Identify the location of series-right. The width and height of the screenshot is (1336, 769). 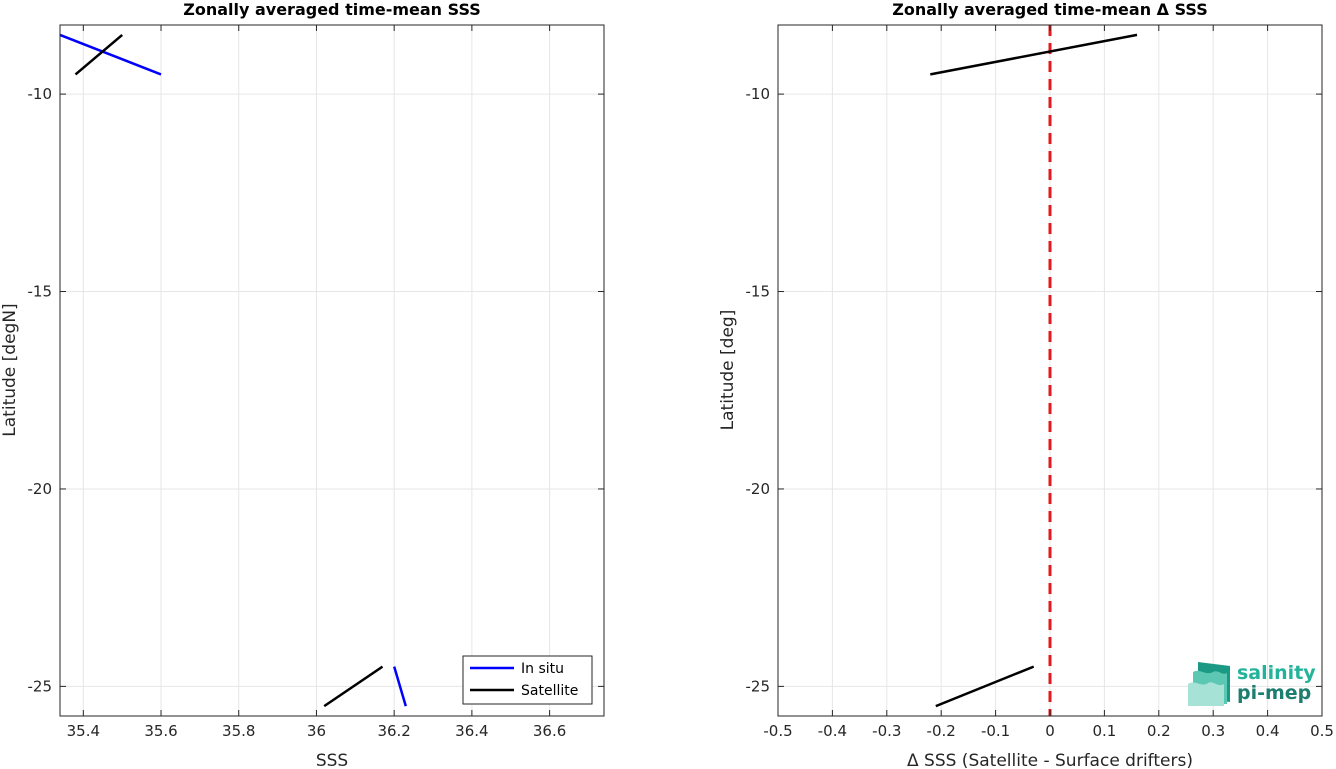
(1034, 370).